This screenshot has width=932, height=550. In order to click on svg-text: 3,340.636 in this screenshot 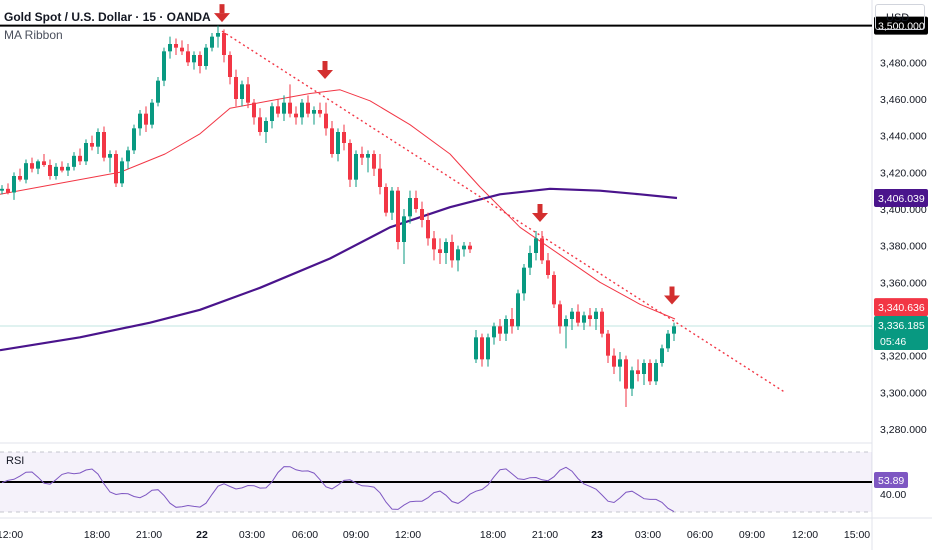, I will do `click(901, 308)`.